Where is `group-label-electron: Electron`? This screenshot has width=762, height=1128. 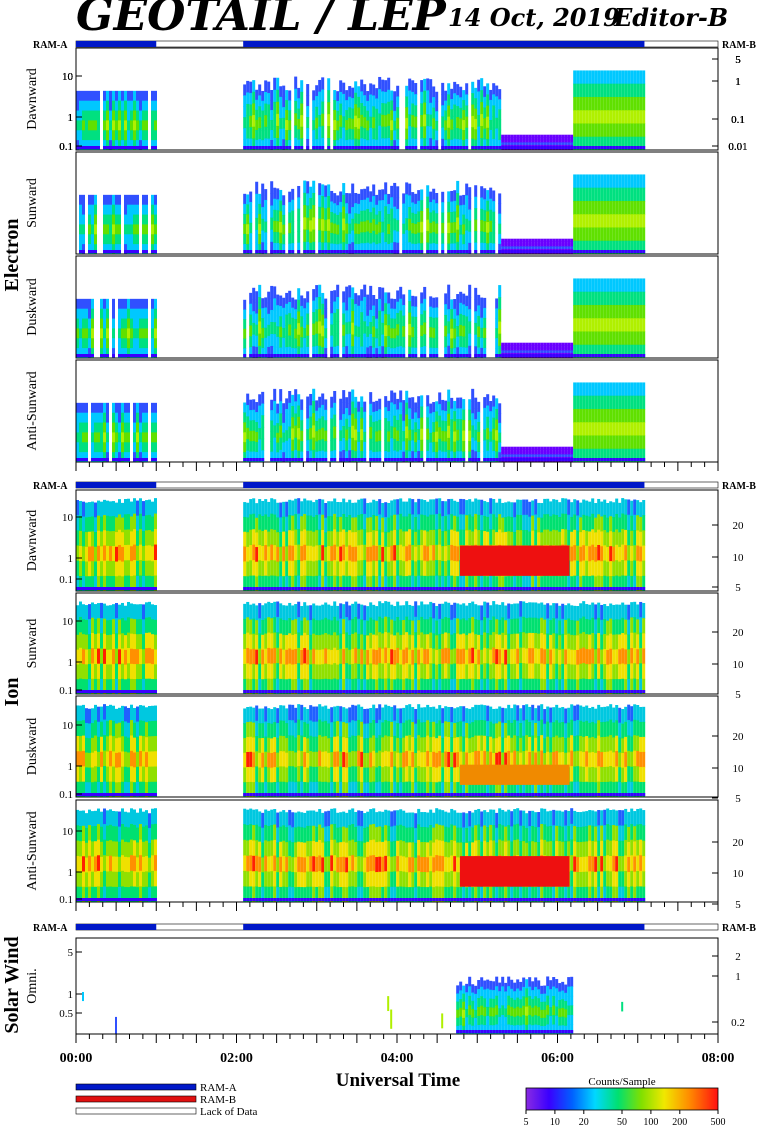
group-label-electron: Electron is located at coordinates (12, 255).